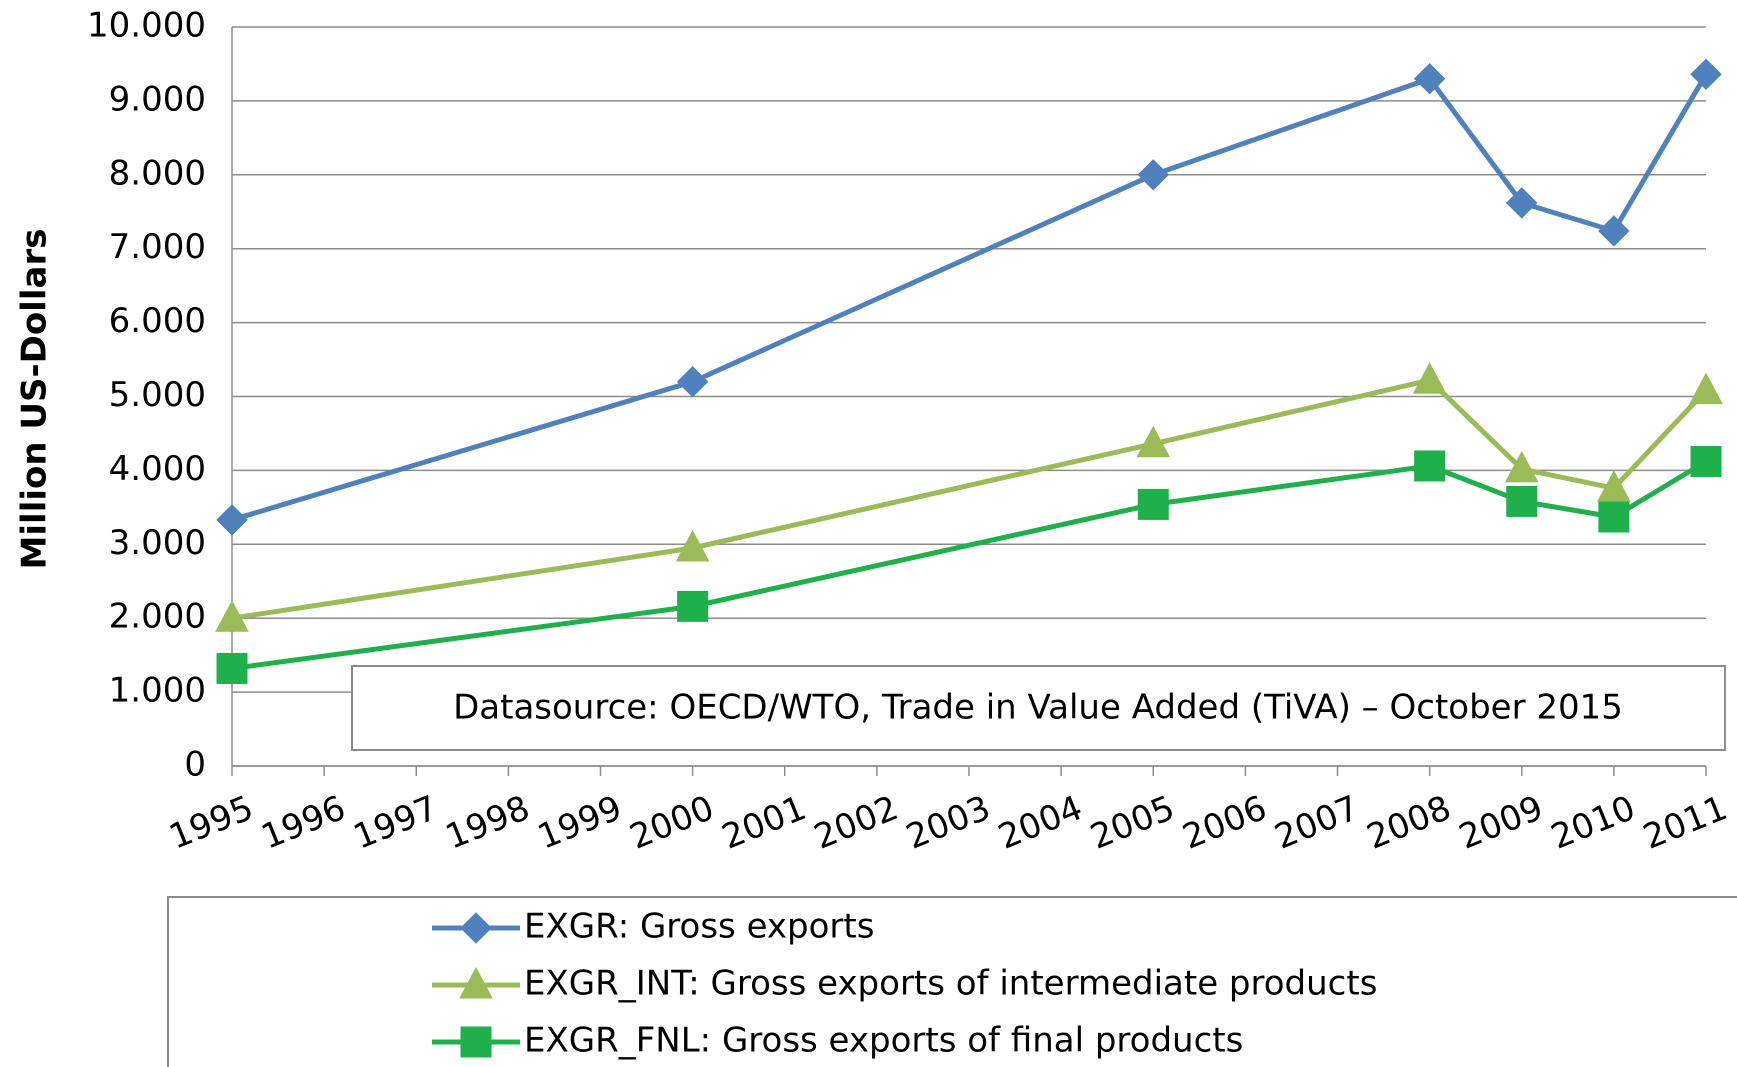 This screenshot has width=1737, height=1067. What do you see at coordinates (35, 399) in the screenshot?
I see `y-axis-label: Million US-Dollars` at bounding box center [35, 399].